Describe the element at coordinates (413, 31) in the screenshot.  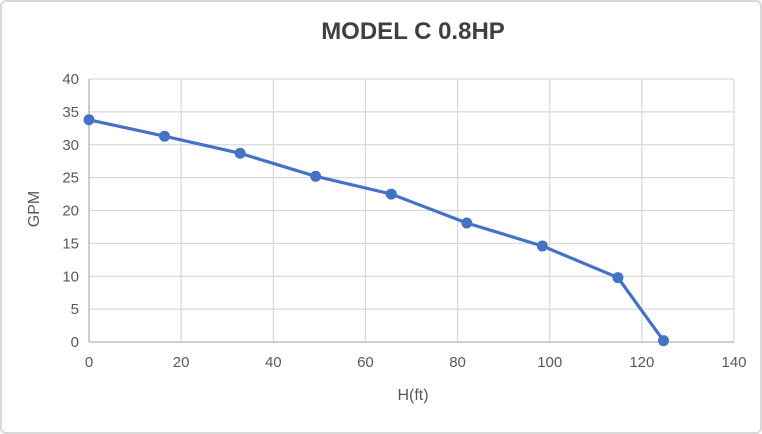
I see `chart-title: MODEL C 0.8HP` at that location.